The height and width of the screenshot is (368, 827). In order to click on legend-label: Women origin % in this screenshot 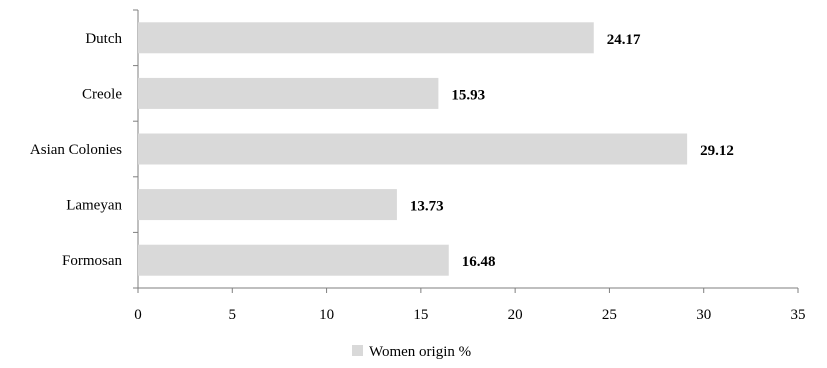, I will do `click(420, 352)`.